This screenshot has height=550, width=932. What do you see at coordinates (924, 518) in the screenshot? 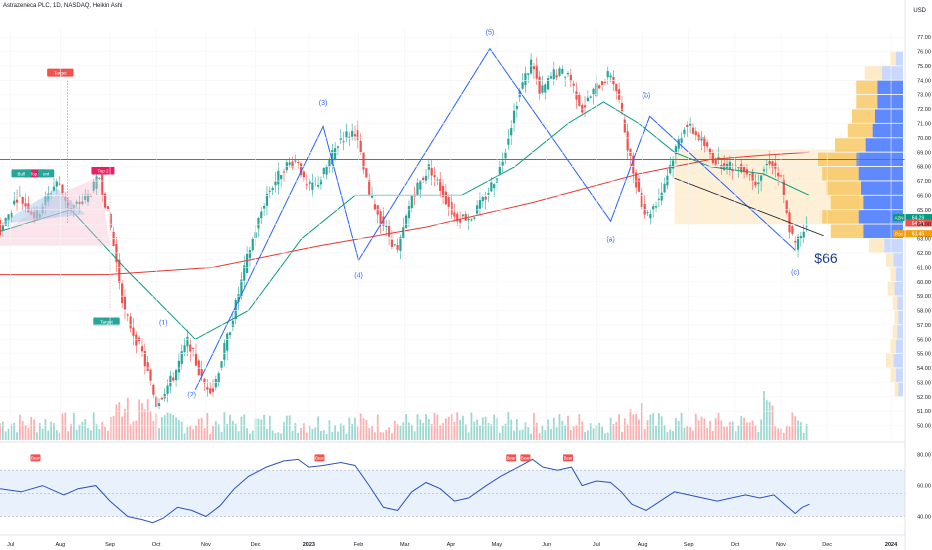
I see `rsi-tick-label: 40.00` at bounding box center [924, 518].